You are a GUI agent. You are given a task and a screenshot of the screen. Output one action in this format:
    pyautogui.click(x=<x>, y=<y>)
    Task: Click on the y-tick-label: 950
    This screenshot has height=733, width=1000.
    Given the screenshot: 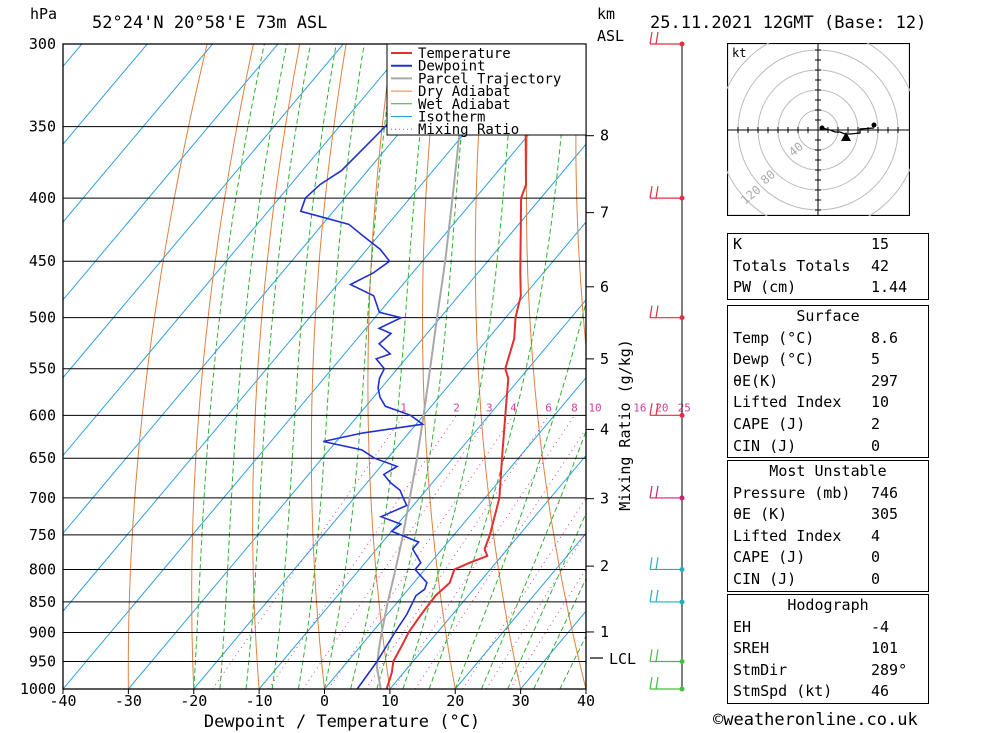 What is the action you would take?
    pyautogui.click(x=42, y=662)
    